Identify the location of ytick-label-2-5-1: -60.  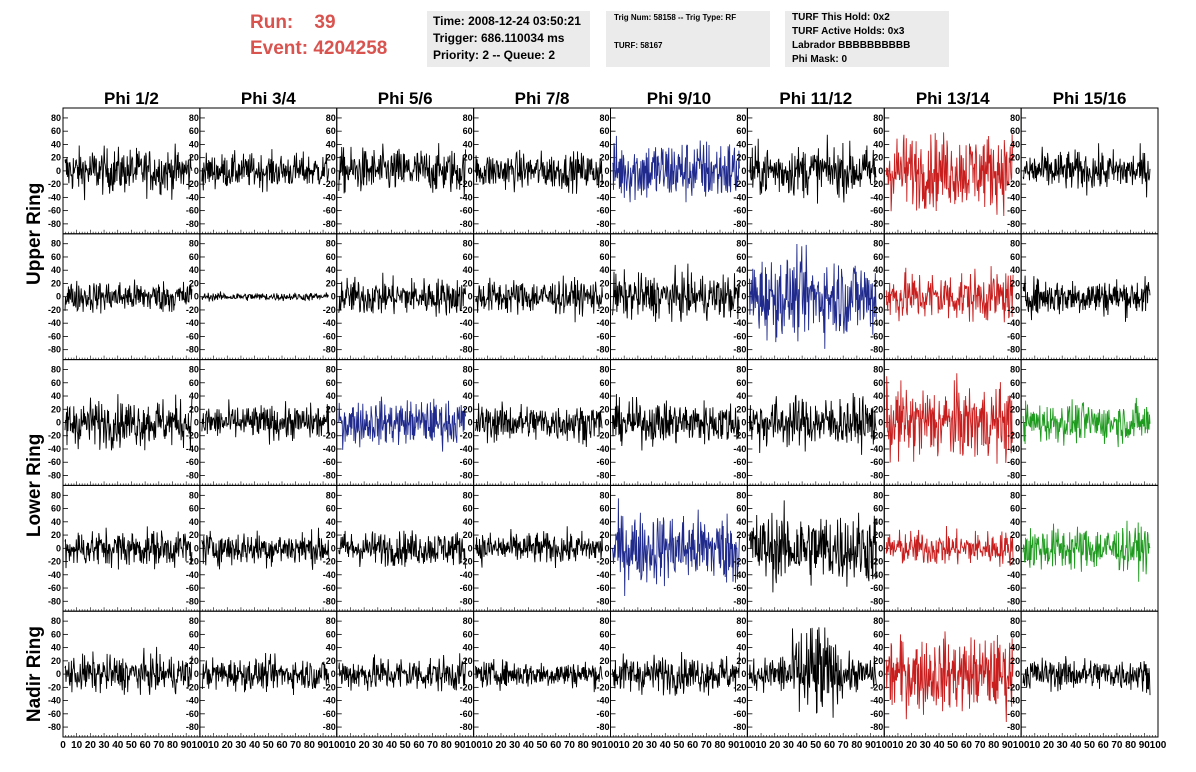
(739, 462).